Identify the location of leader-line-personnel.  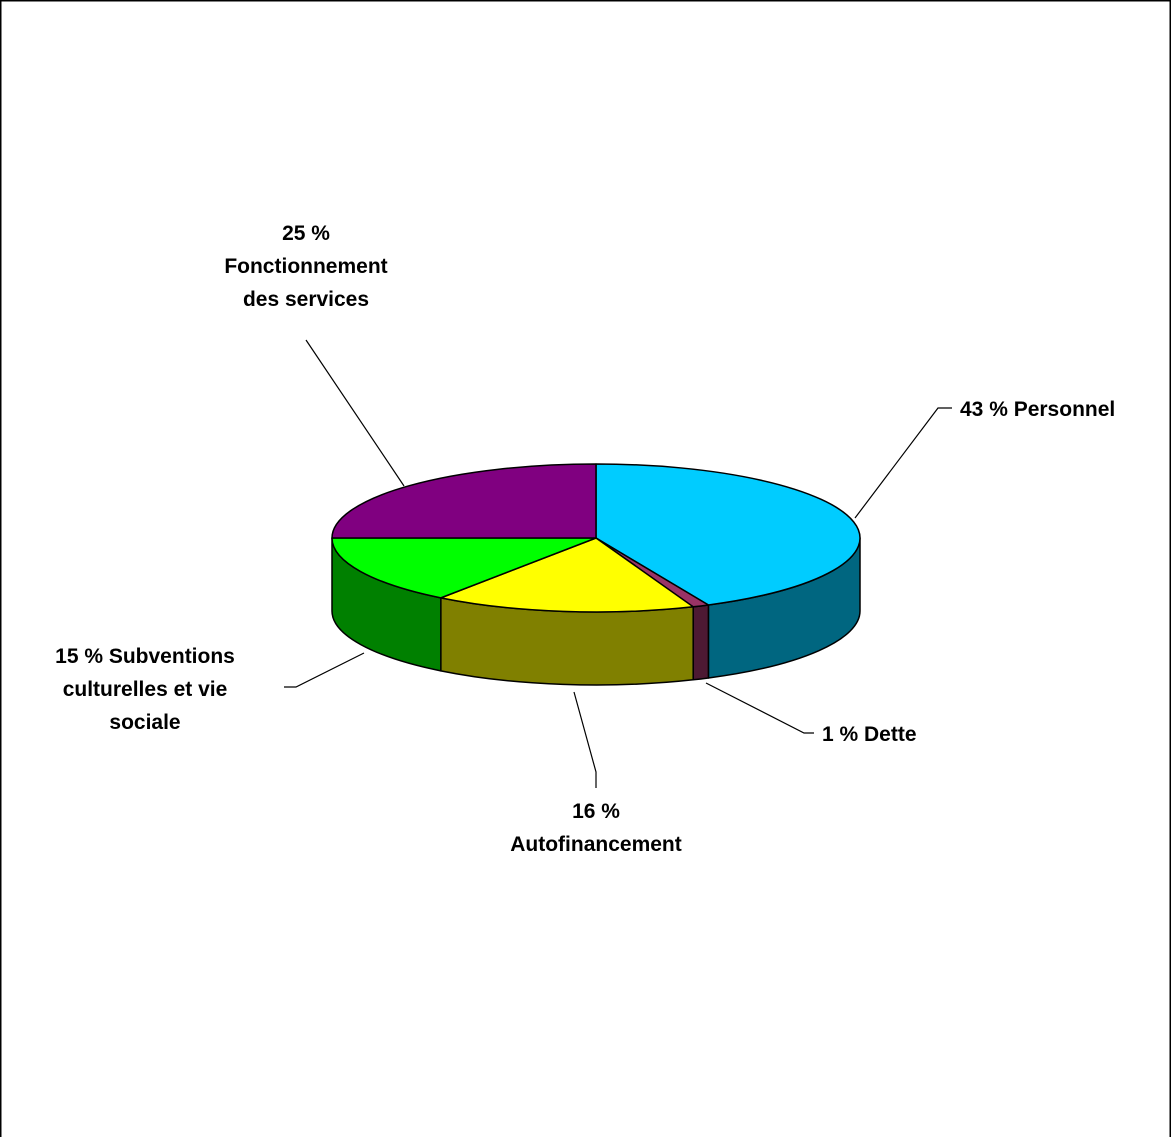
(903, 463).